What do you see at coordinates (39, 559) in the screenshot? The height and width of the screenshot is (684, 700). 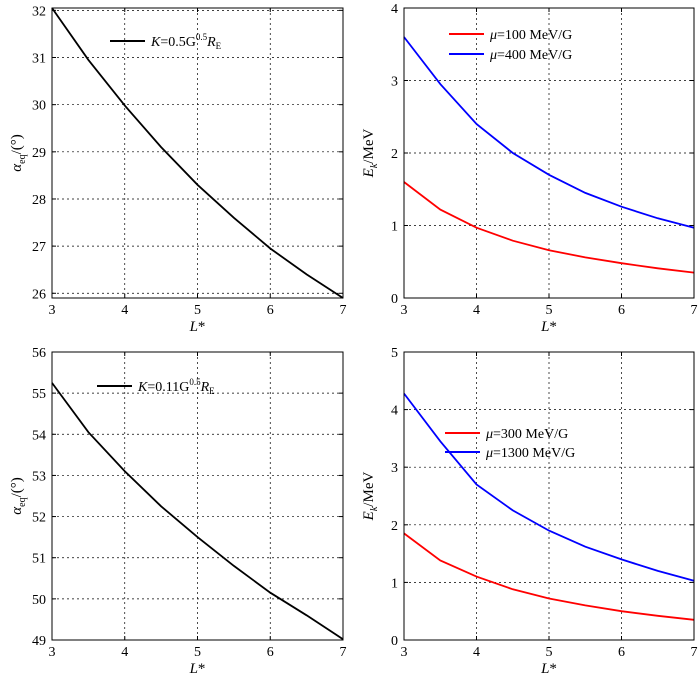 I see `y-tick-label: 51` at bounding box center [39, 559].